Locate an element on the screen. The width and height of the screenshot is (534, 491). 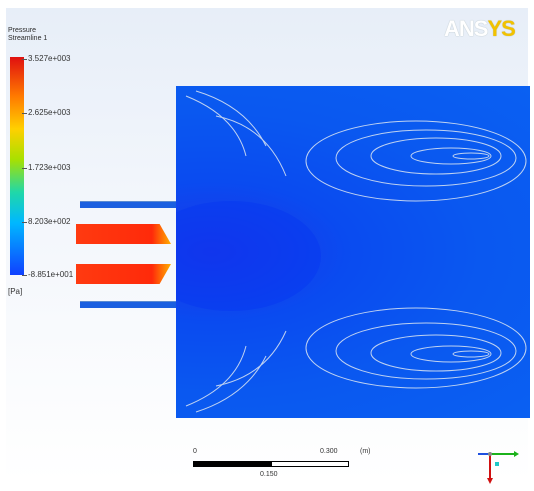
legend-object: Streamline 1 is located at coordinates (28, 38).